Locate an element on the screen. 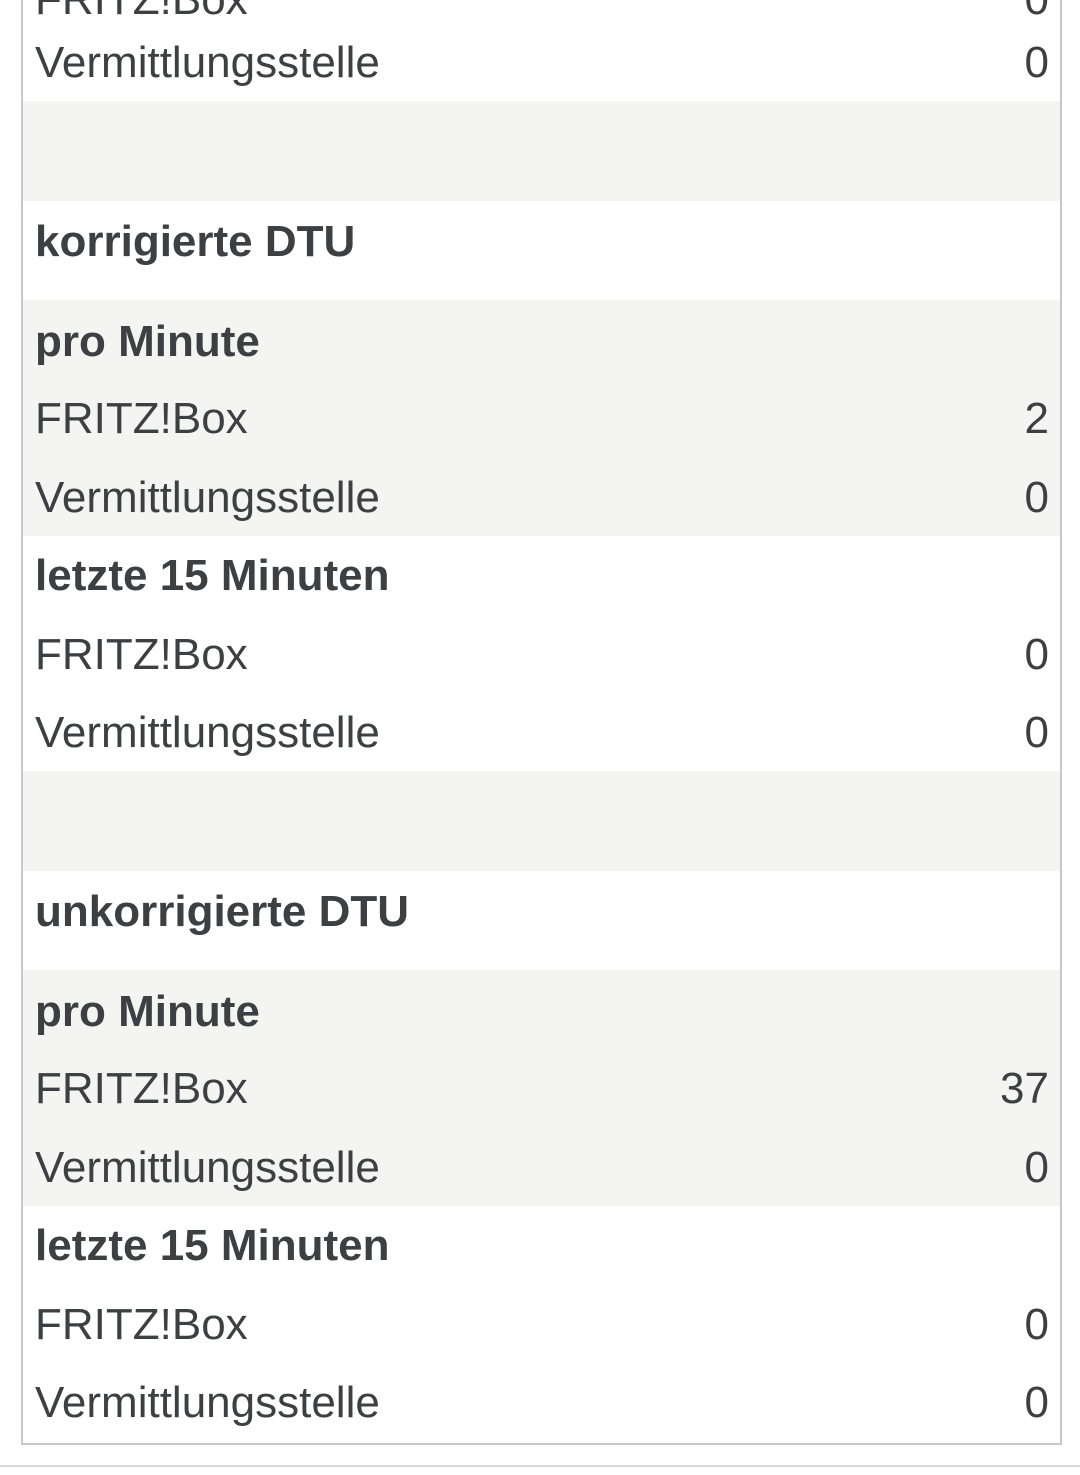 The width and height of the screenshot is (1080, 1475). table-row: FRITZ!Box 37 is located at coordinates (541, 1089).